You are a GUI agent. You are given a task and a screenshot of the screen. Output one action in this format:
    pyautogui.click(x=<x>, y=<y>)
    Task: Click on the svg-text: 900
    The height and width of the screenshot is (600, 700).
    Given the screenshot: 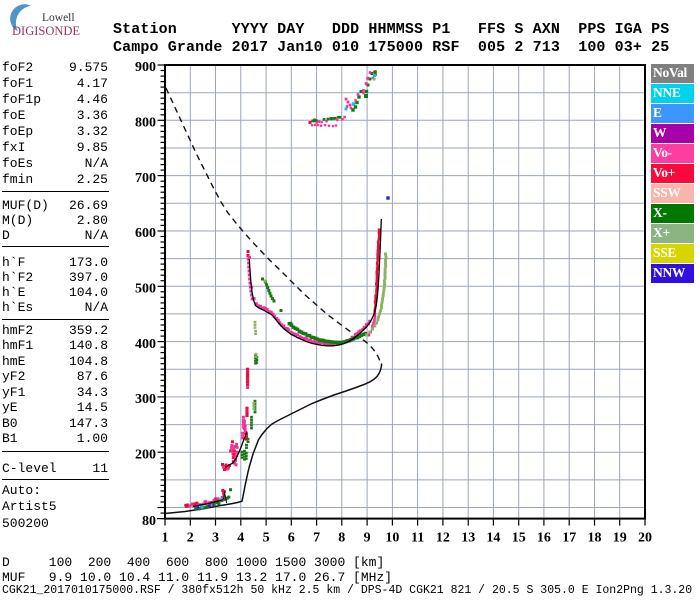 What is the action you would take?
    pyautogui.click(x=145, y=67)
    